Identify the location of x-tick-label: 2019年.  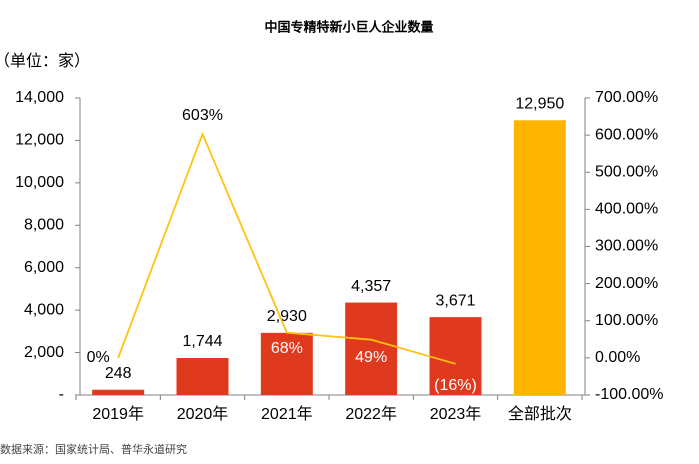
(118, 414).